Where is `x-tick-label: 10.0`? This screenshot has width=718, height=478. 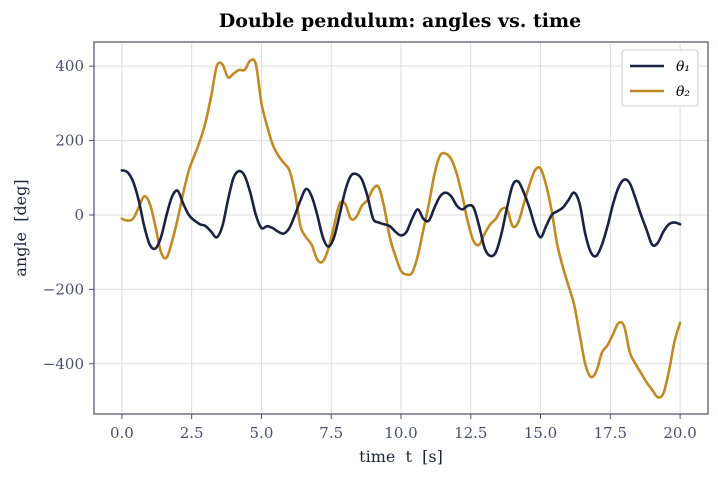 x-tick-label: 10.0 is located at coordinates (400, 433).